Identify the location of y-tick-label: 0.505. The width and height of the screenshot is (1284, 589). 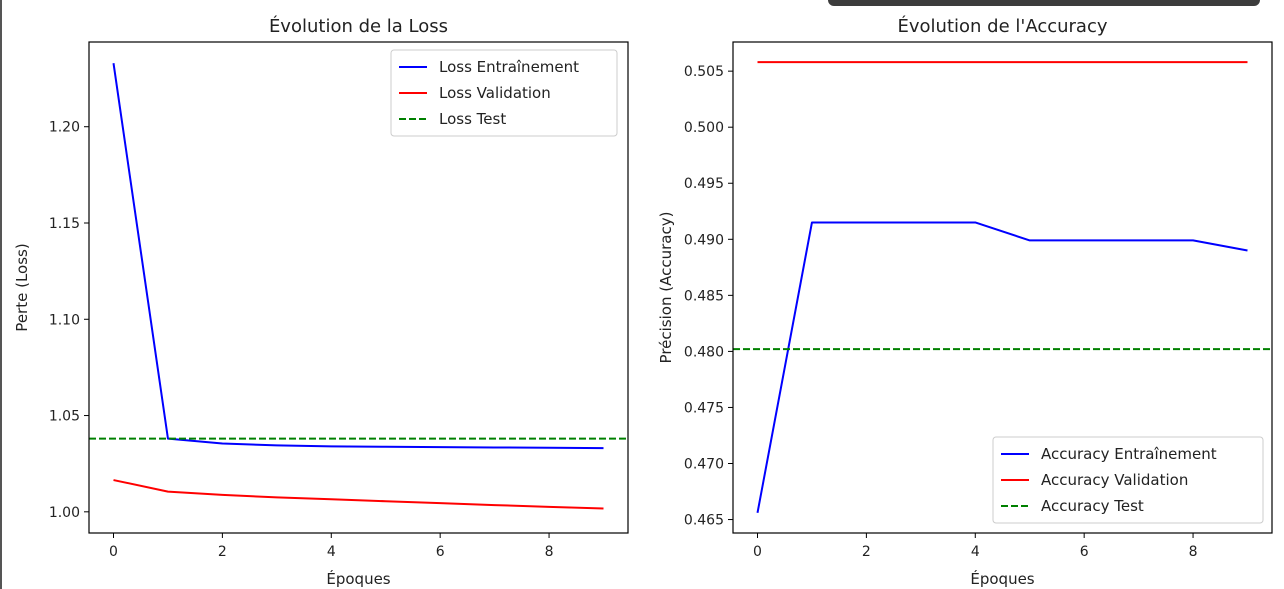
(704, 72).